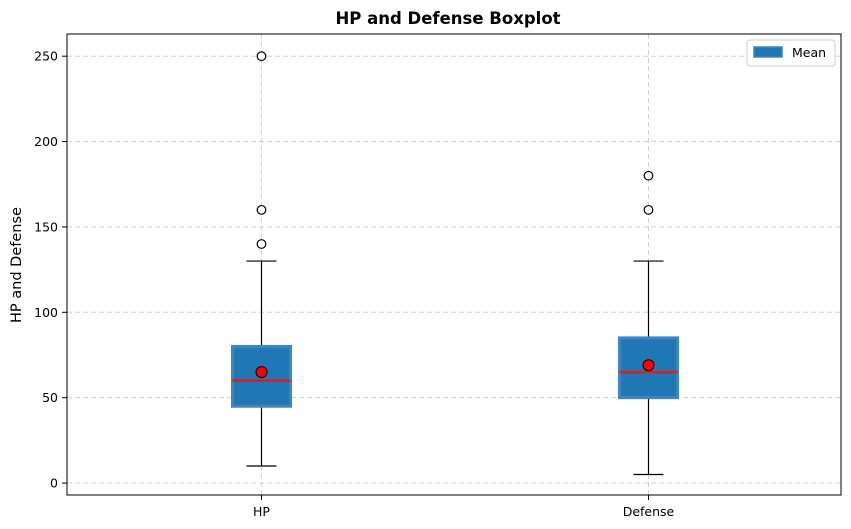  Describe the element at coordinates (17, 265) in the screenshot. I see `y-axis-label: HP and Defense` at that location.